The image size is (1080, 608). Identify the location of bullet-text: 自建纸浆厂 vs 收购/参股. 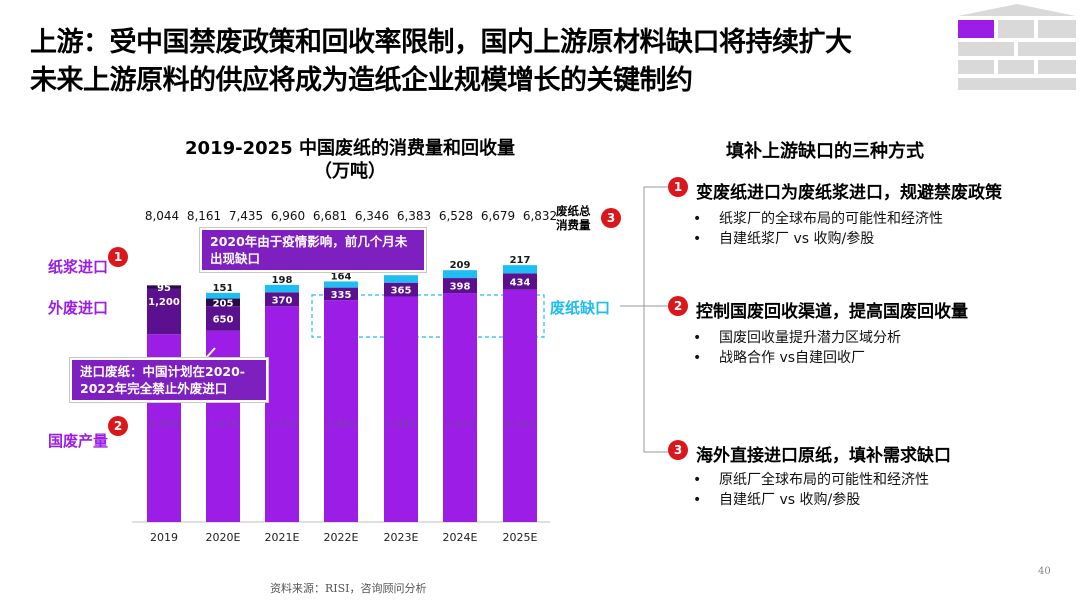
(797, 239).